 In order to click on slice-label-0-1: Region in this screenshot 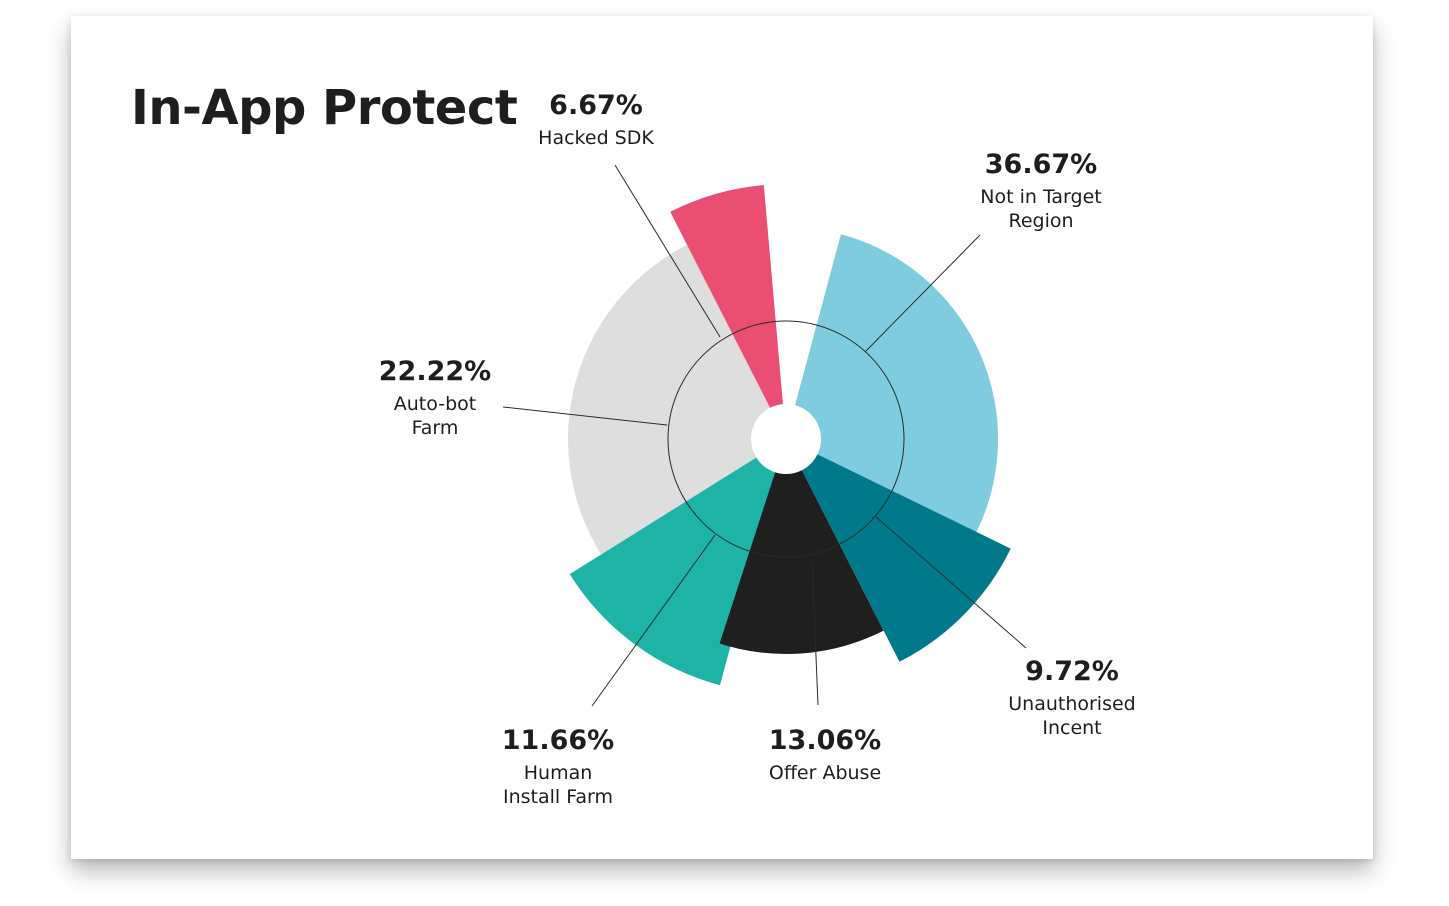, I will do `click(1040, 221)`.